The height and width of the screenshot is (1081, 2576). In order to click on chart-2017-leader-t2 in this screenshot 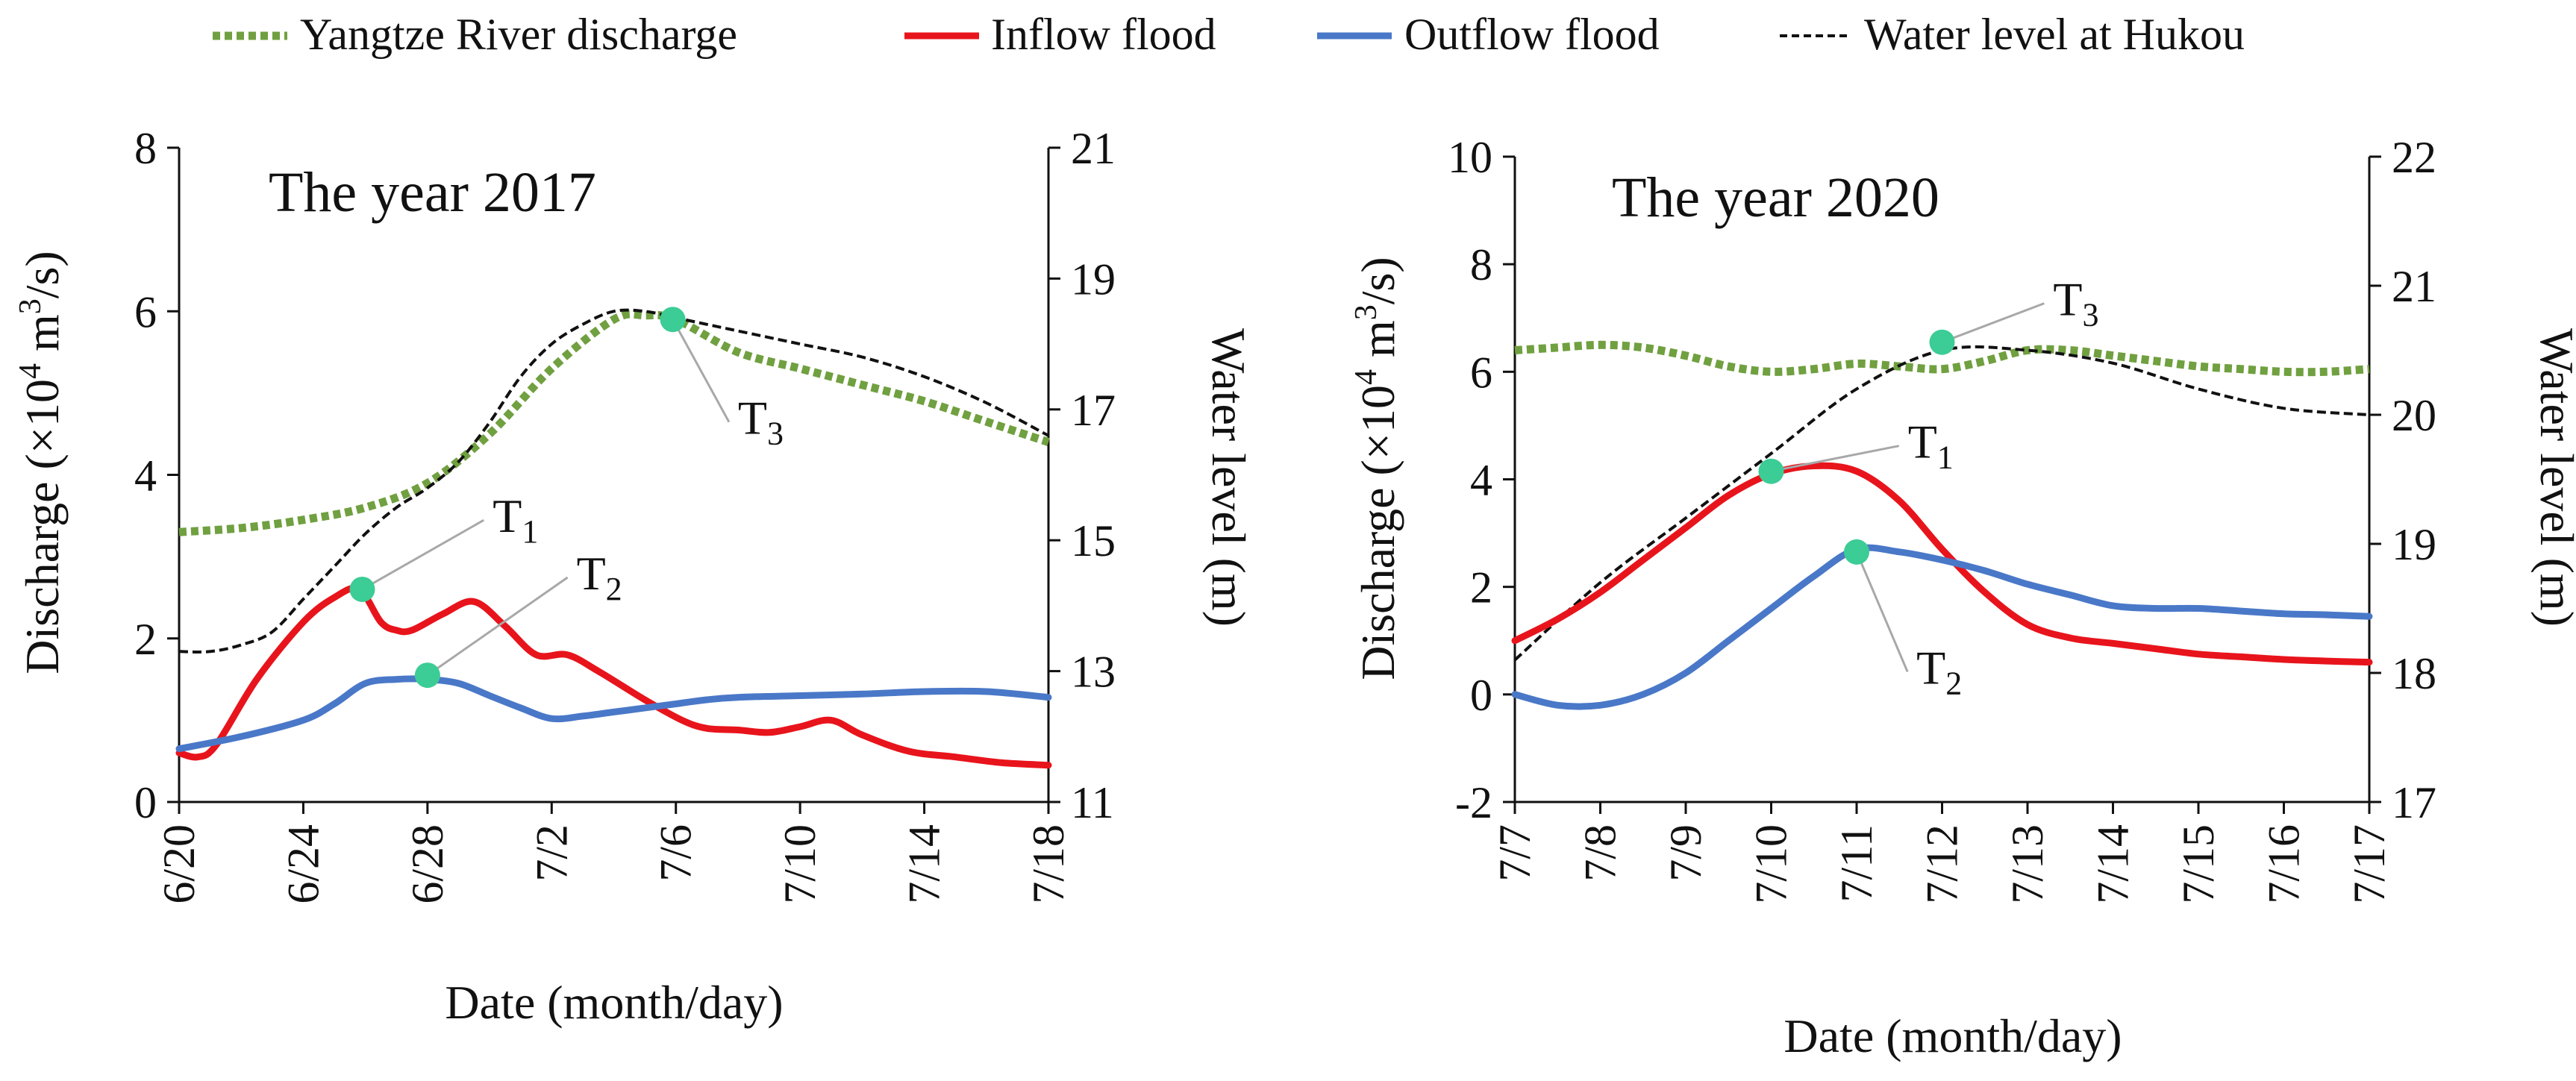, I will do `click(497, 626)`.